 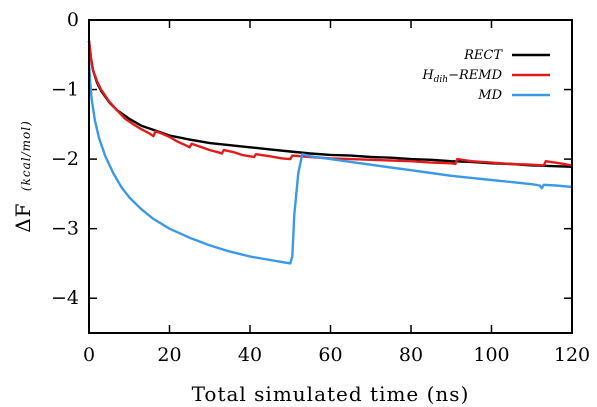 I want to click on x-tick-label: 40, so click(x=250, y=355).